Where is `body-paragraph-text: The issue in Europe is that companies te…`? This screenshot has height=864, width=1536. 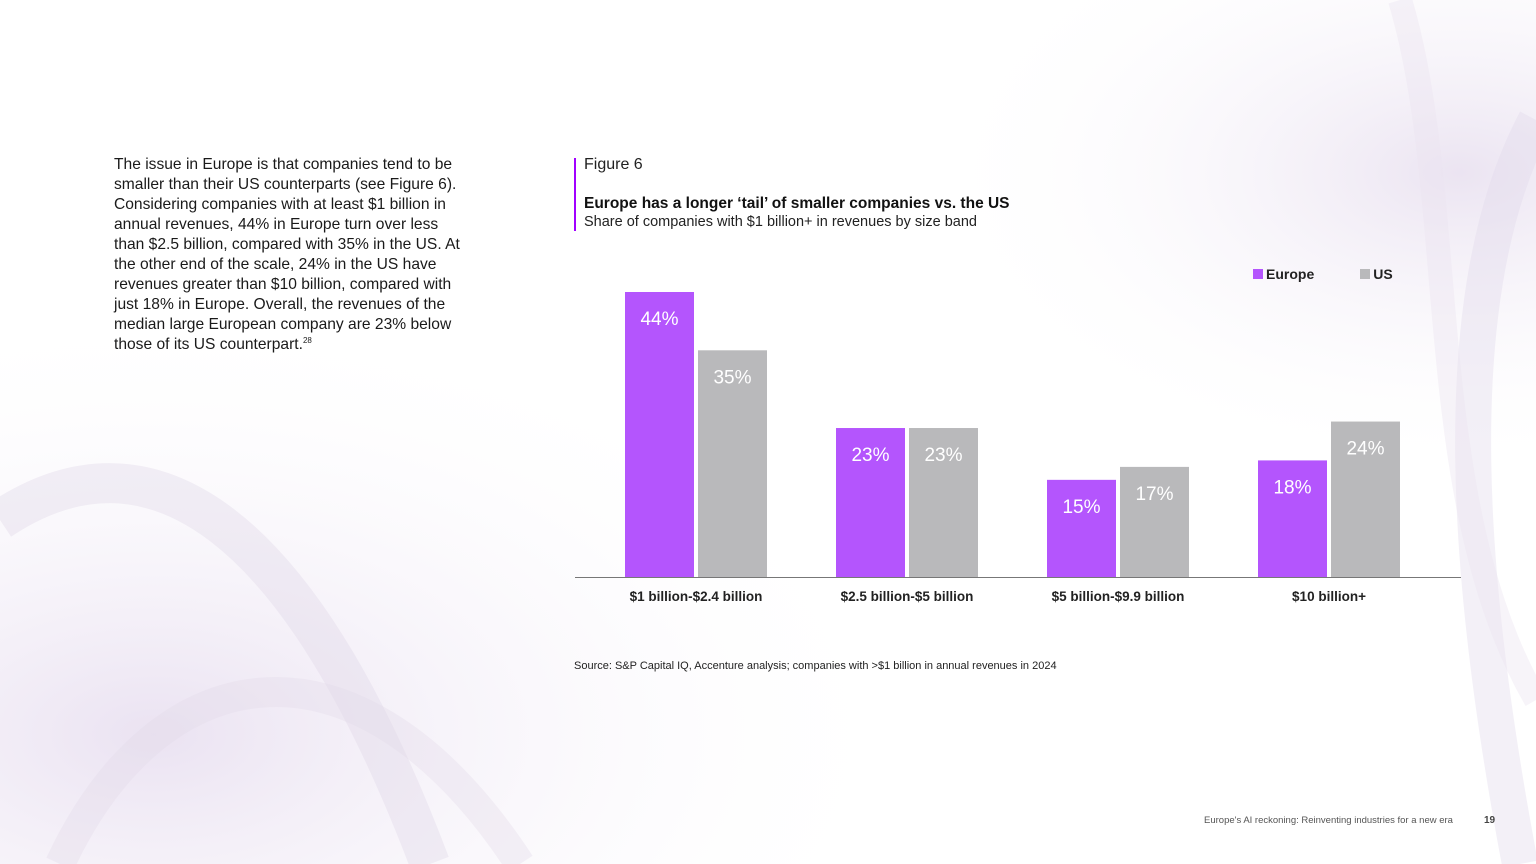
body-paragraph-text: The issue in Europe is that companies te… is located at coordinates (287, 254).